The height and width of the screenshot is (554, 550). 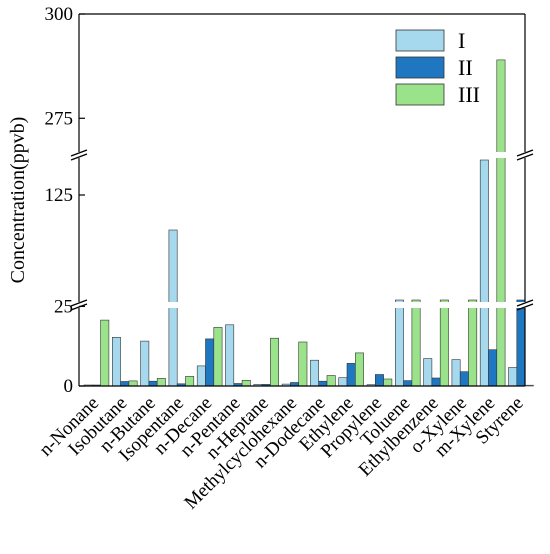 What do you see at coordinates (456, 373) in the screenshot?
I see `bar-I-o-Xylene` at bounding box center [456, 373].